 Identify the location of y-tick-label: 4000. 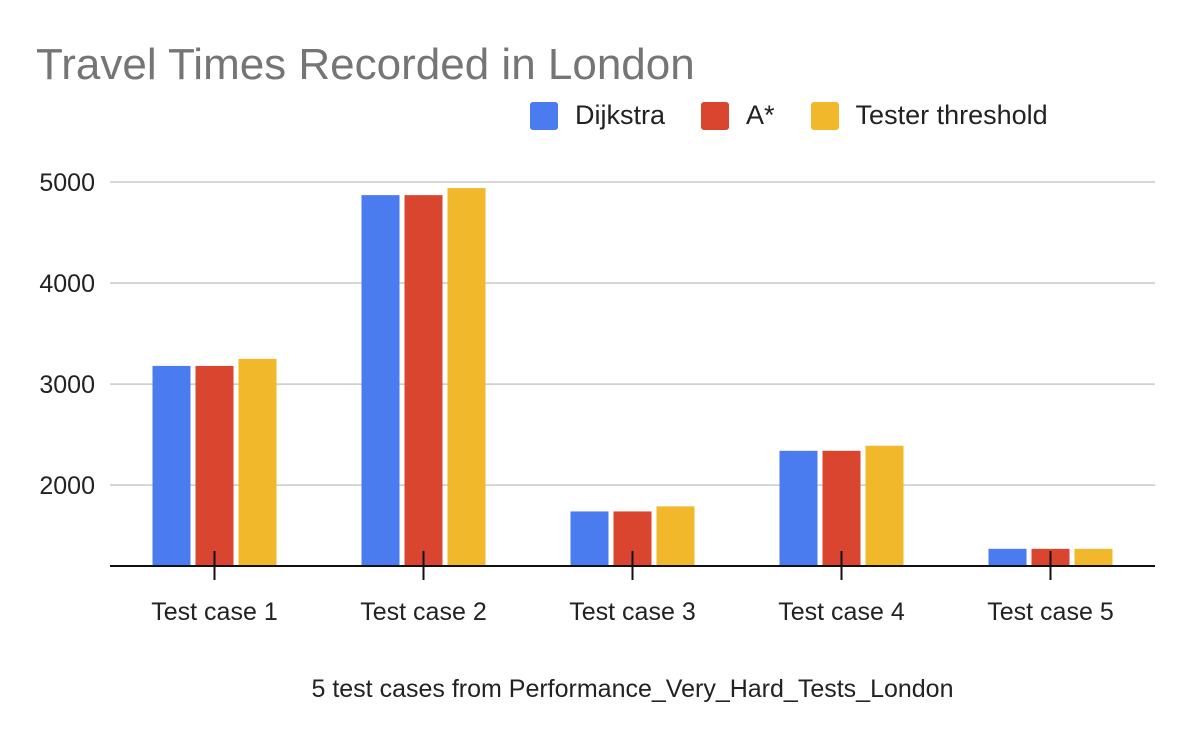
(67, 284).